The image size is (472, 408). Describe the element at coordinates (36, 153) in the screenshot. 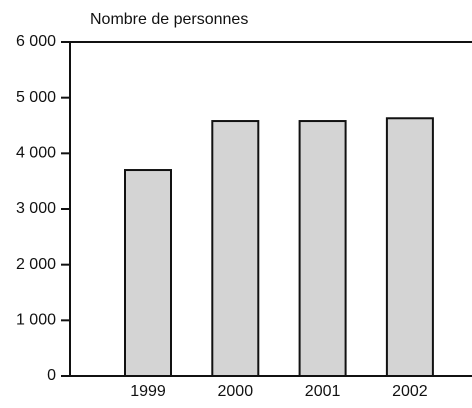

I see `y-tick-label: 4 000` at that location.